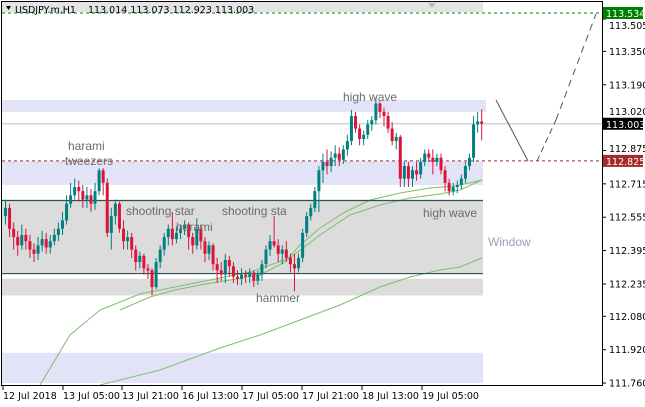  I want to click on price-tick-label: 113.505, so click(627, 26).